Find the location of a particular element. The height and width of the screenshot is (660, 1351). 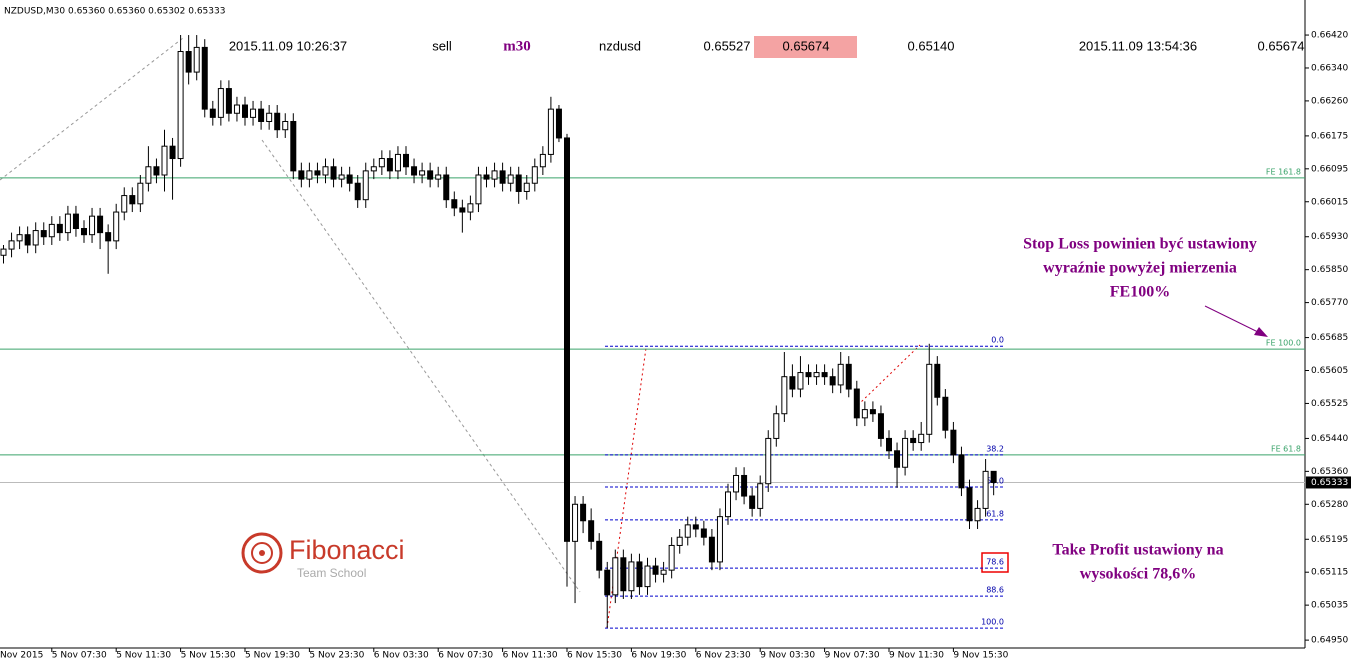

arrow is located at coordinates (1233, 320).